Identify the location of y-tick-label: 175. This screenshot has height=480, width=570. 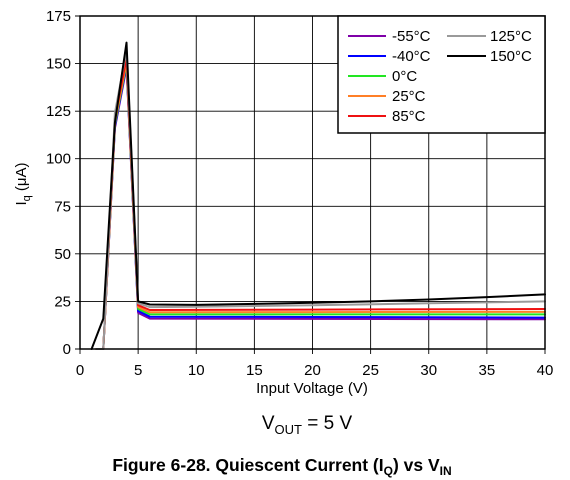
(58, 16).